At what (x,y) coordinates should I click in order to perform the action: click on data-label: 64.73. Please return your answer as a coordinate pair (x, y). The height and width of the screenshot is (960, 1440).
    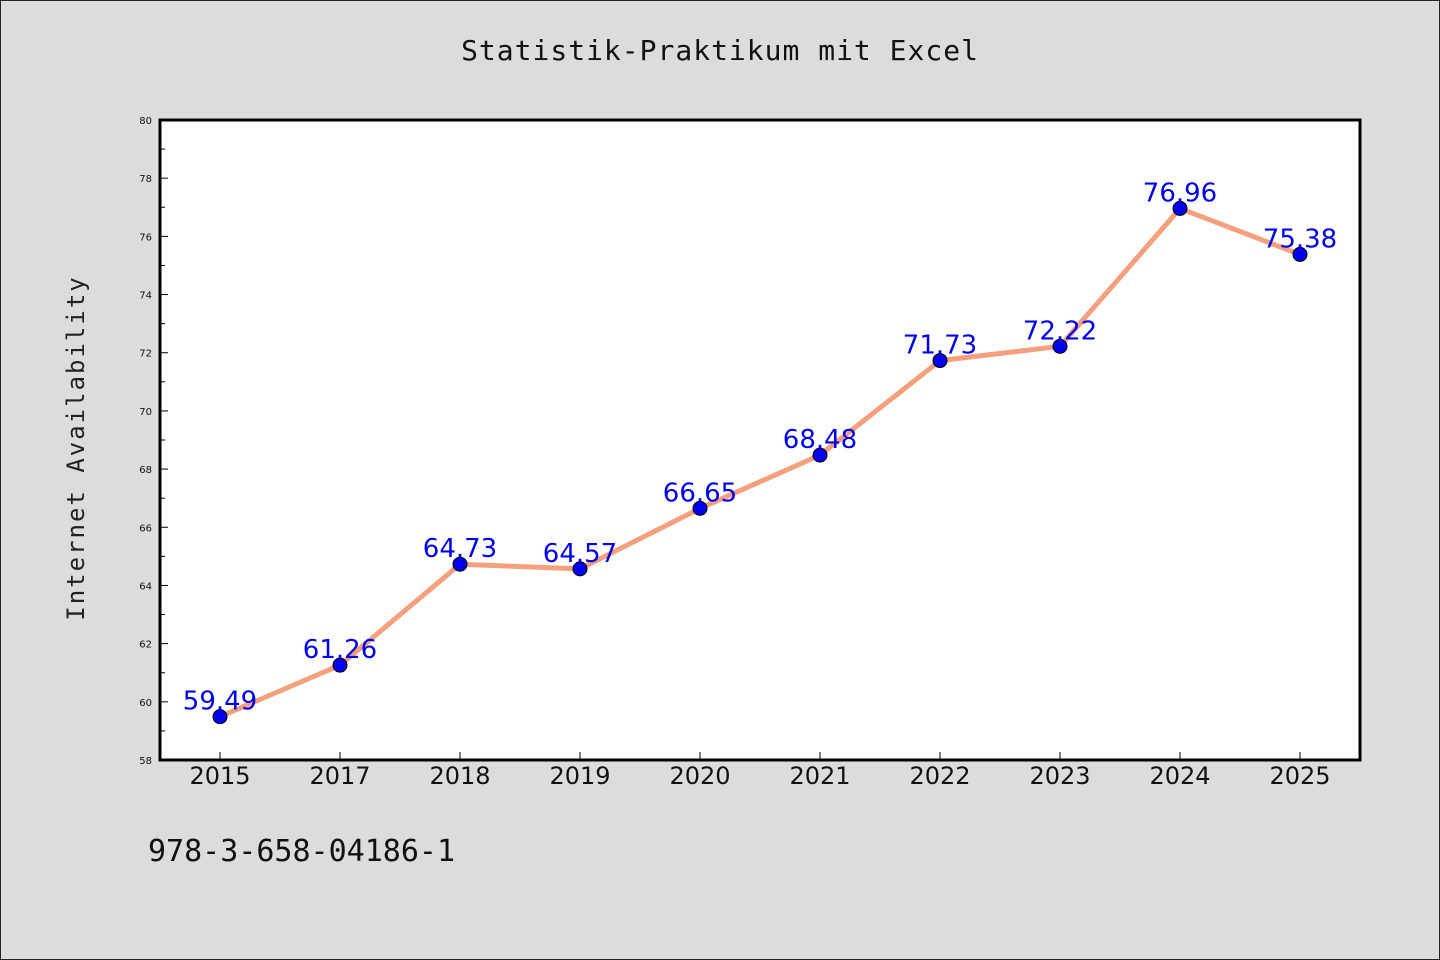
    Looking at the image, I should click on (460, 549).